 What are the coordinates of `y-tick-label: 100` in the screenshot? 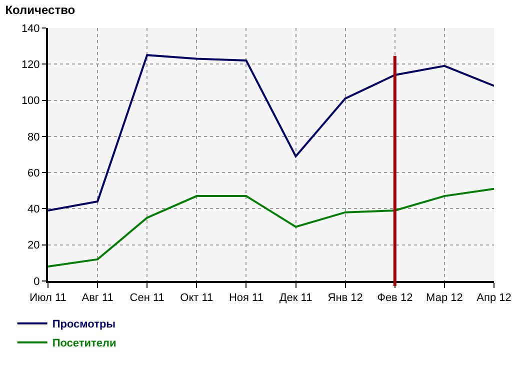 It's located at (30, 101).